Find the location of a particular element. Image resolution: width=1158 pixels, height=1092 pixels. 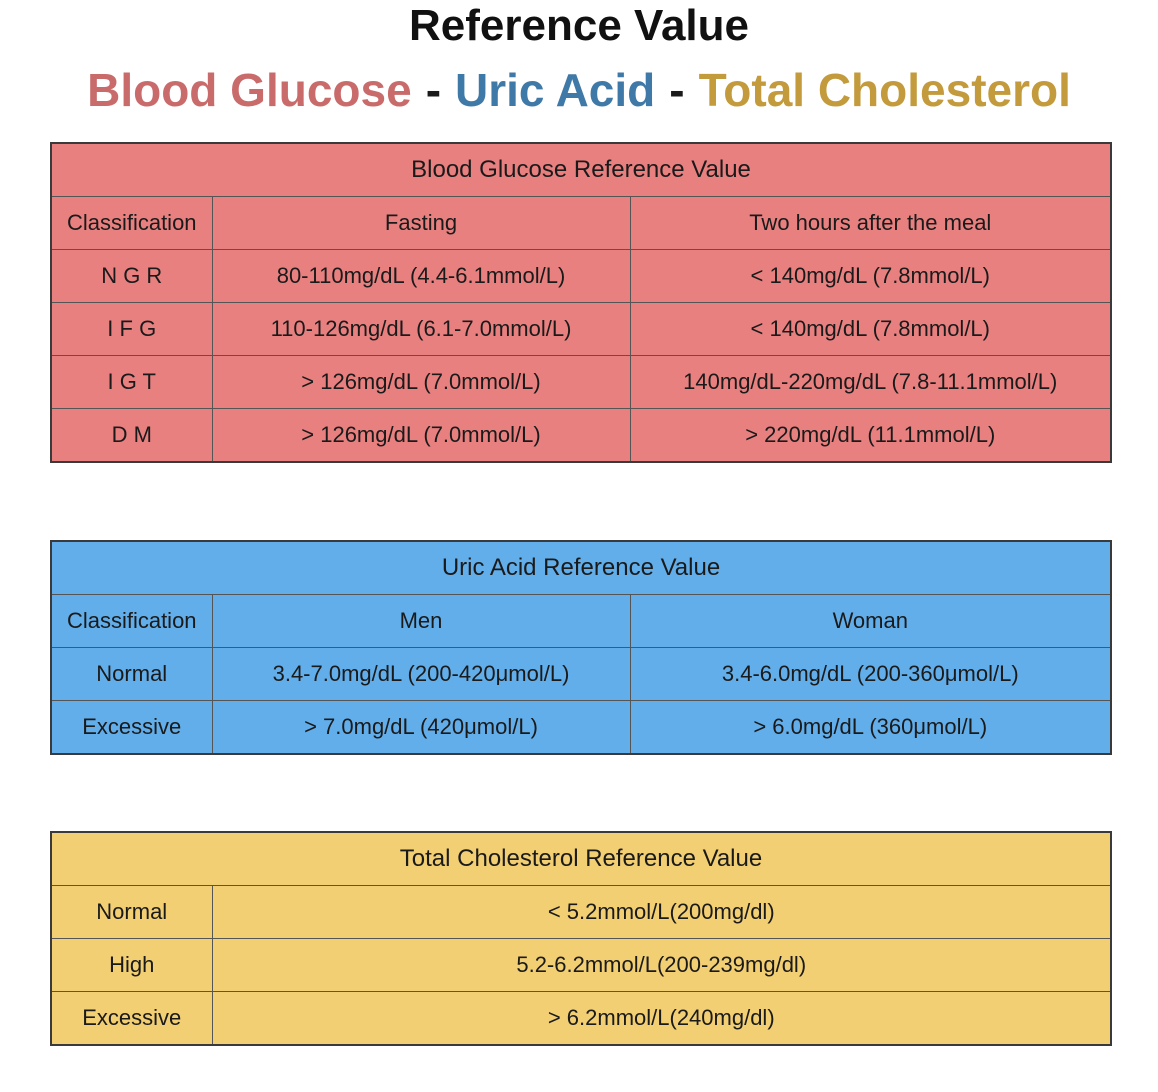

row-classification: I F G is located at coordinates (131, 329).